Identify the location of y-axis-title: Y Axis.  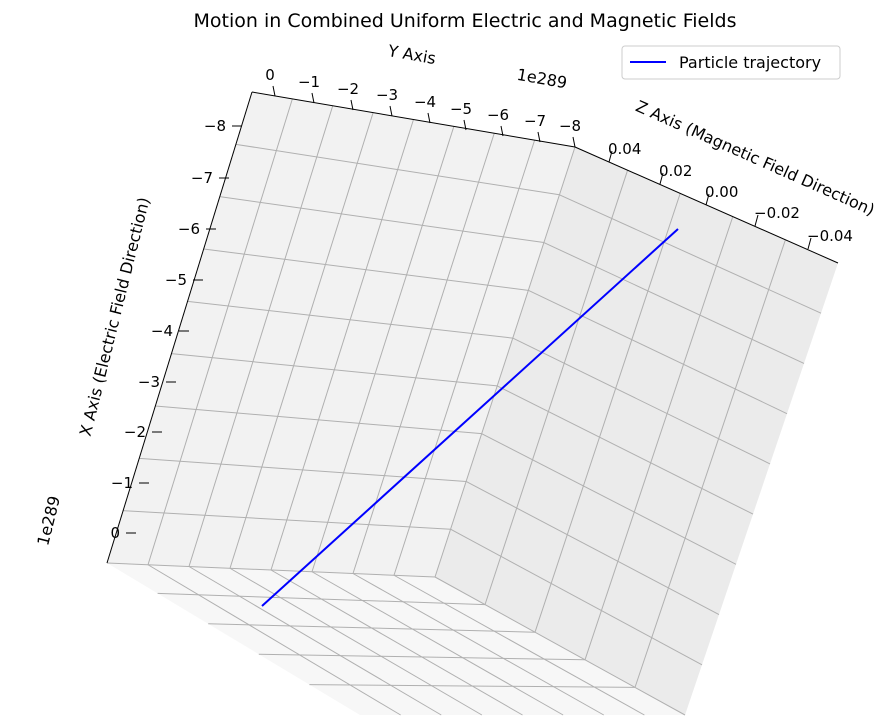
(412, 54).